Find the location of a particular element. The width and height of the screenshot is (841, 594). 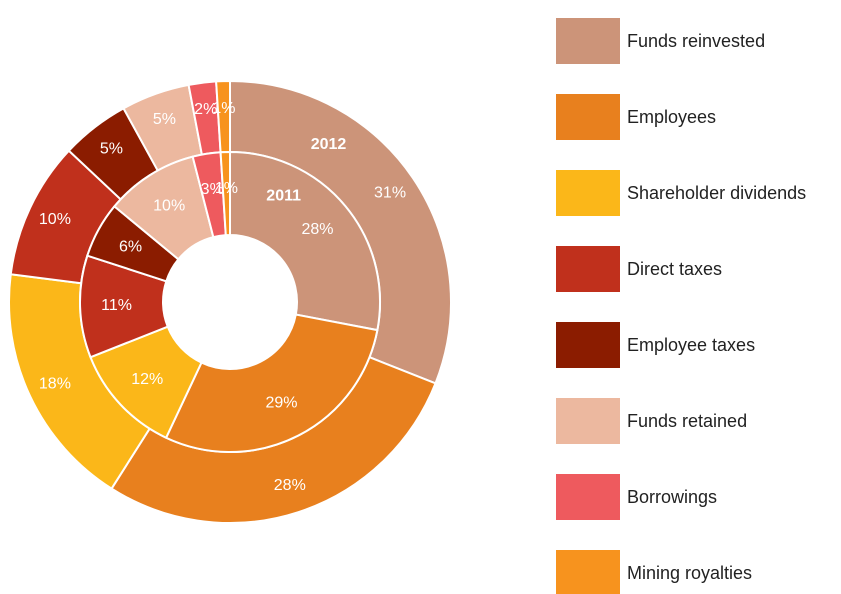

data-label: 18% is located at coordinates (55, 384).